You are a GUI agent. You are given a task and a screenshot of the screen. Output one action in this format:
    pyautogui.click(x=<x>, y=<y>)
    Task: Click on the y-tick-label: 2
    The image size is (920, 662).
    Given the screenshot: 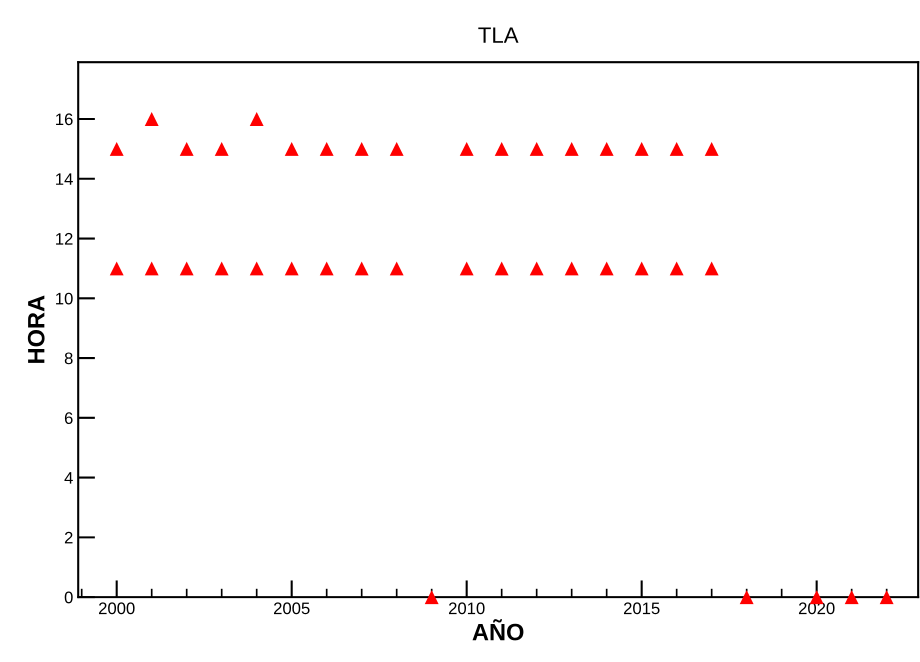 What is the action you would take?
    pyautogui.click(x=68, y=538)
    